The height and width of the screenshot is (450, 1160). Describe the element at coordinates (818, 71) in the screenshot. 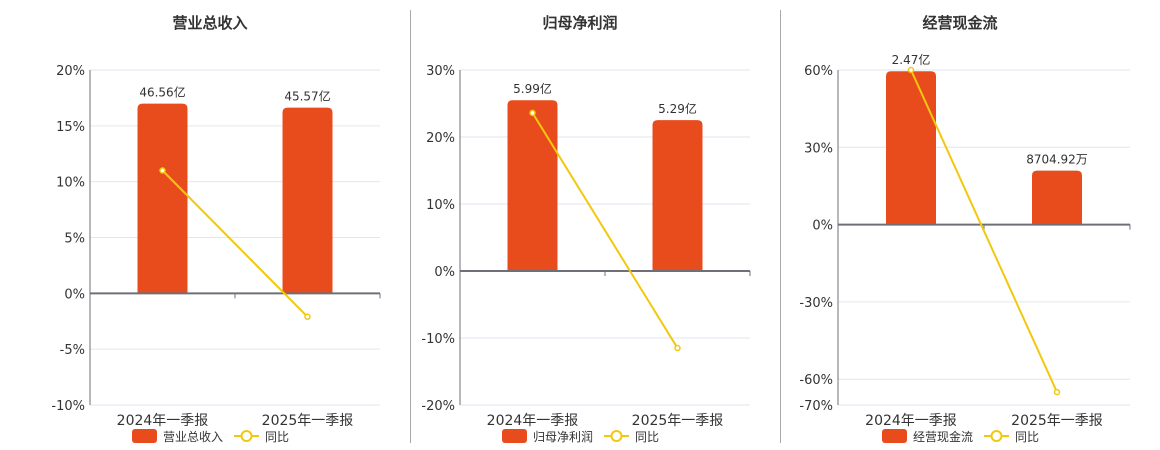

I see `y-tick-label: 60%` at that location.